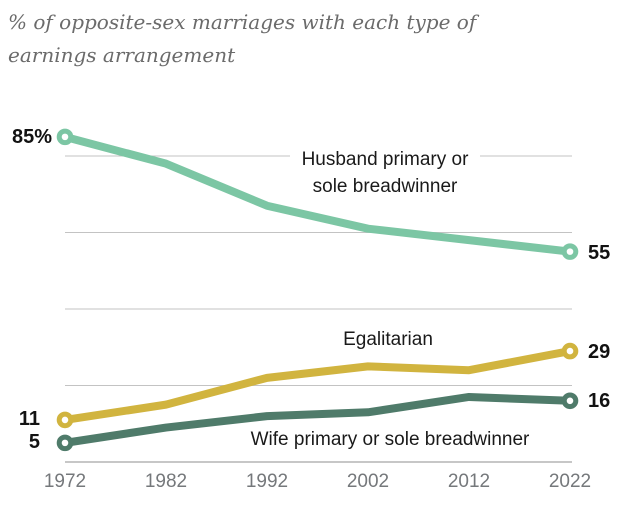 This screenshot has height=522, width=642. Describe the element at coordinates (65, 137) in the screenshot. I see `endpoint-marker-0-start` at that location.